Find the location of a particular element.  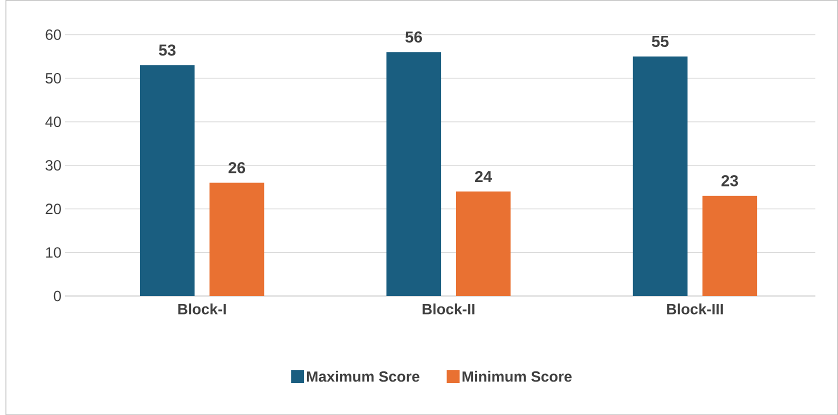

y-tick-label: 0 is located at coordinates (57, 296).